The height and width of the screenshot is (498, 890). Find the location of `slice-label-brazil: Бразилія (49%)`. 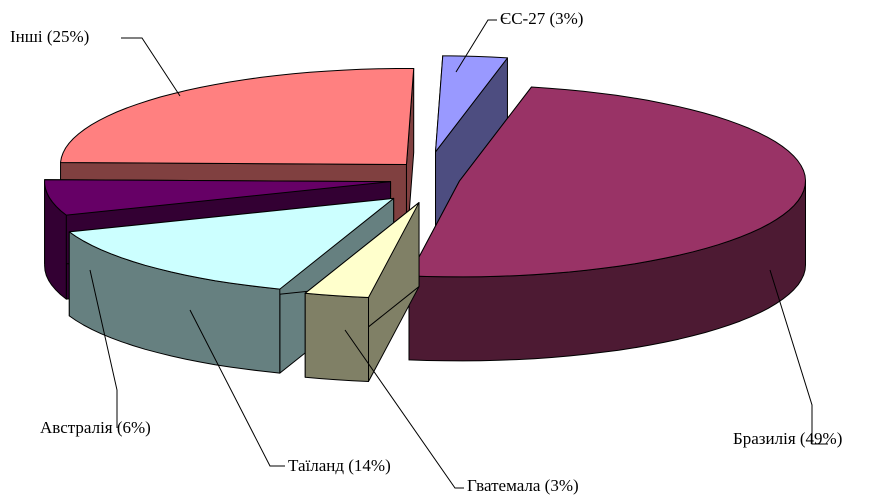

slice-label-brazil: Бразилія (49%) is located at coordinates (787, 438).